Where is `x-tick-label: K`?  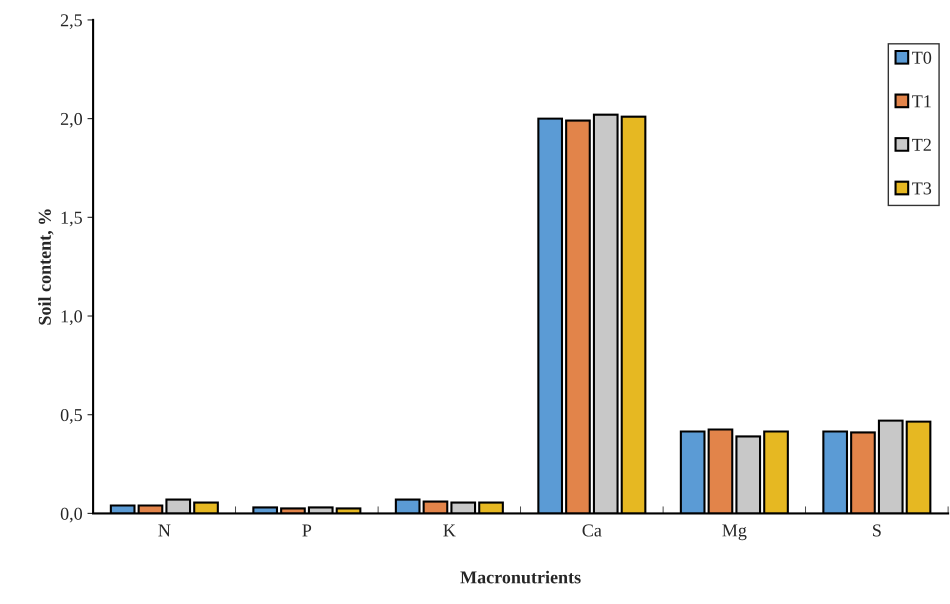 x-tick-label: K is located at coordinates (449, 530).